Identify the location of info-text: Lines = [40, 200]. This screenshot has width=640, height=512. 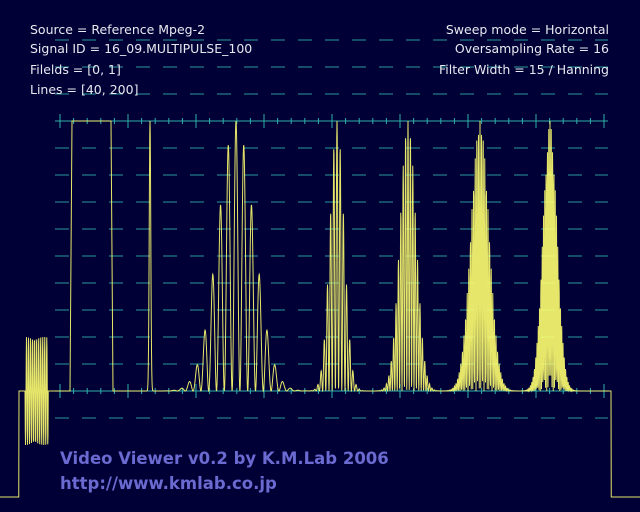
(84, 89).